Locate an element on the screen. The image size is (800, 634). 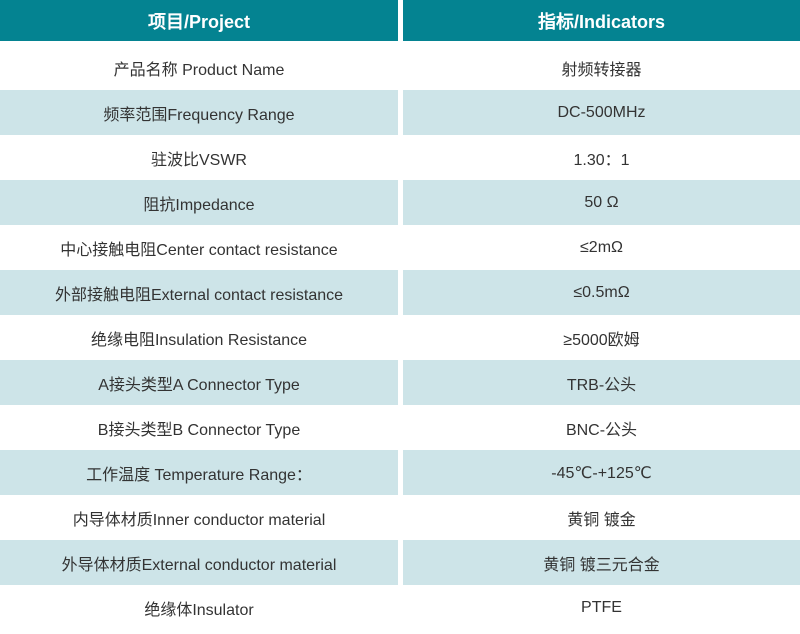
project-cell: 频率范围Frequency Range is located at coordinates (199, 112).